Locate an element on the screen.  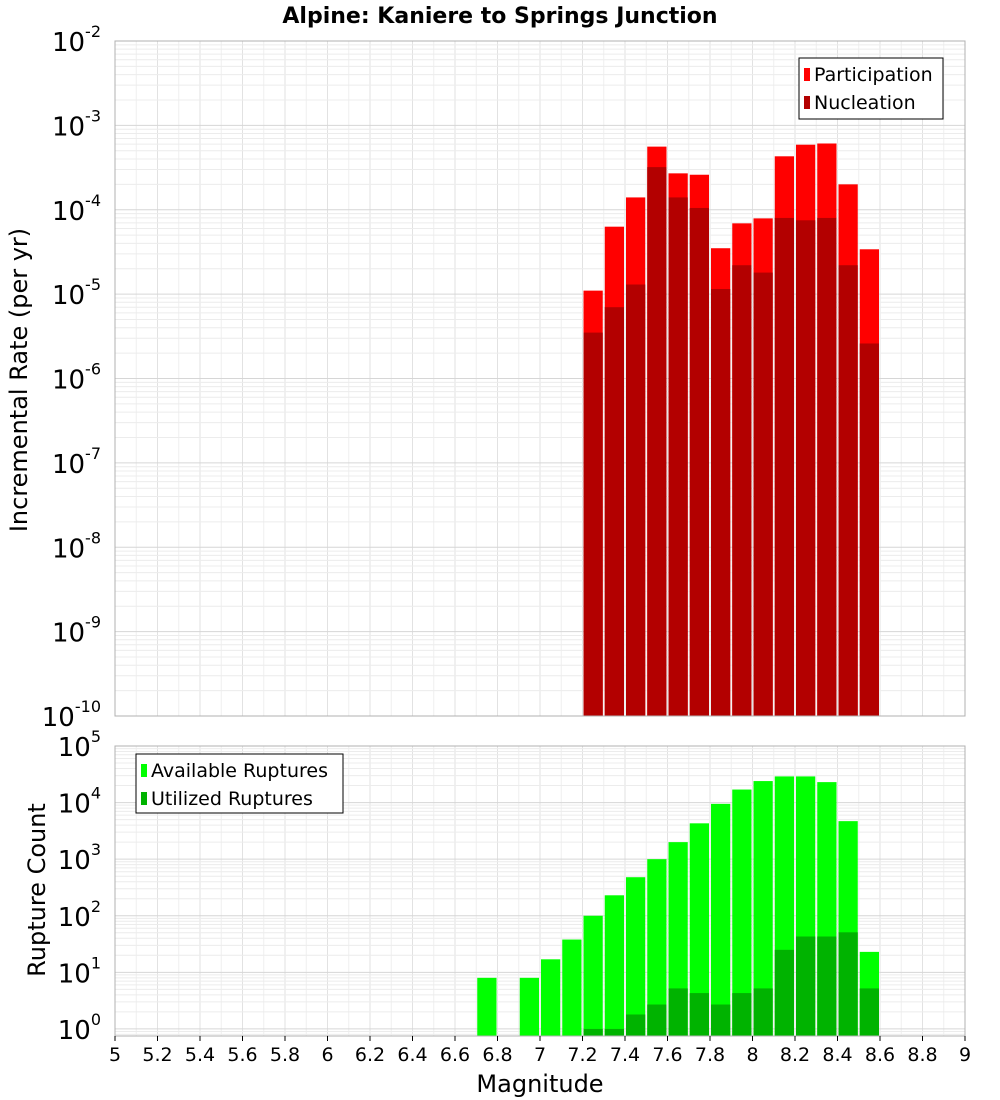
y-tick-label: 10² is located at coordinates (79, 915).